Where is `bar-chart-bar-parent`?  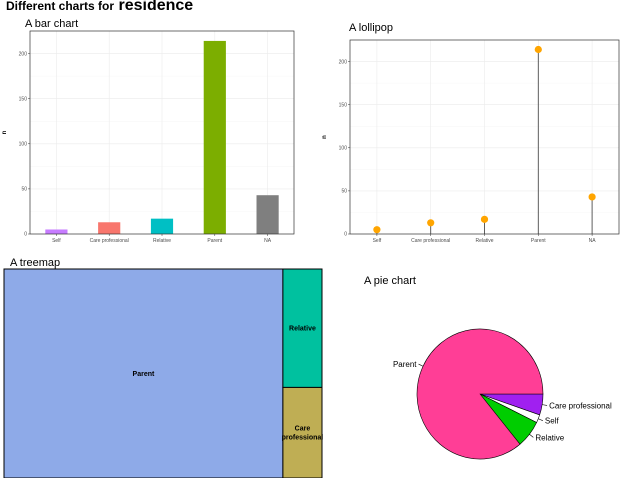
bar-chart-bar-parent is located at coordinates (214, 137).